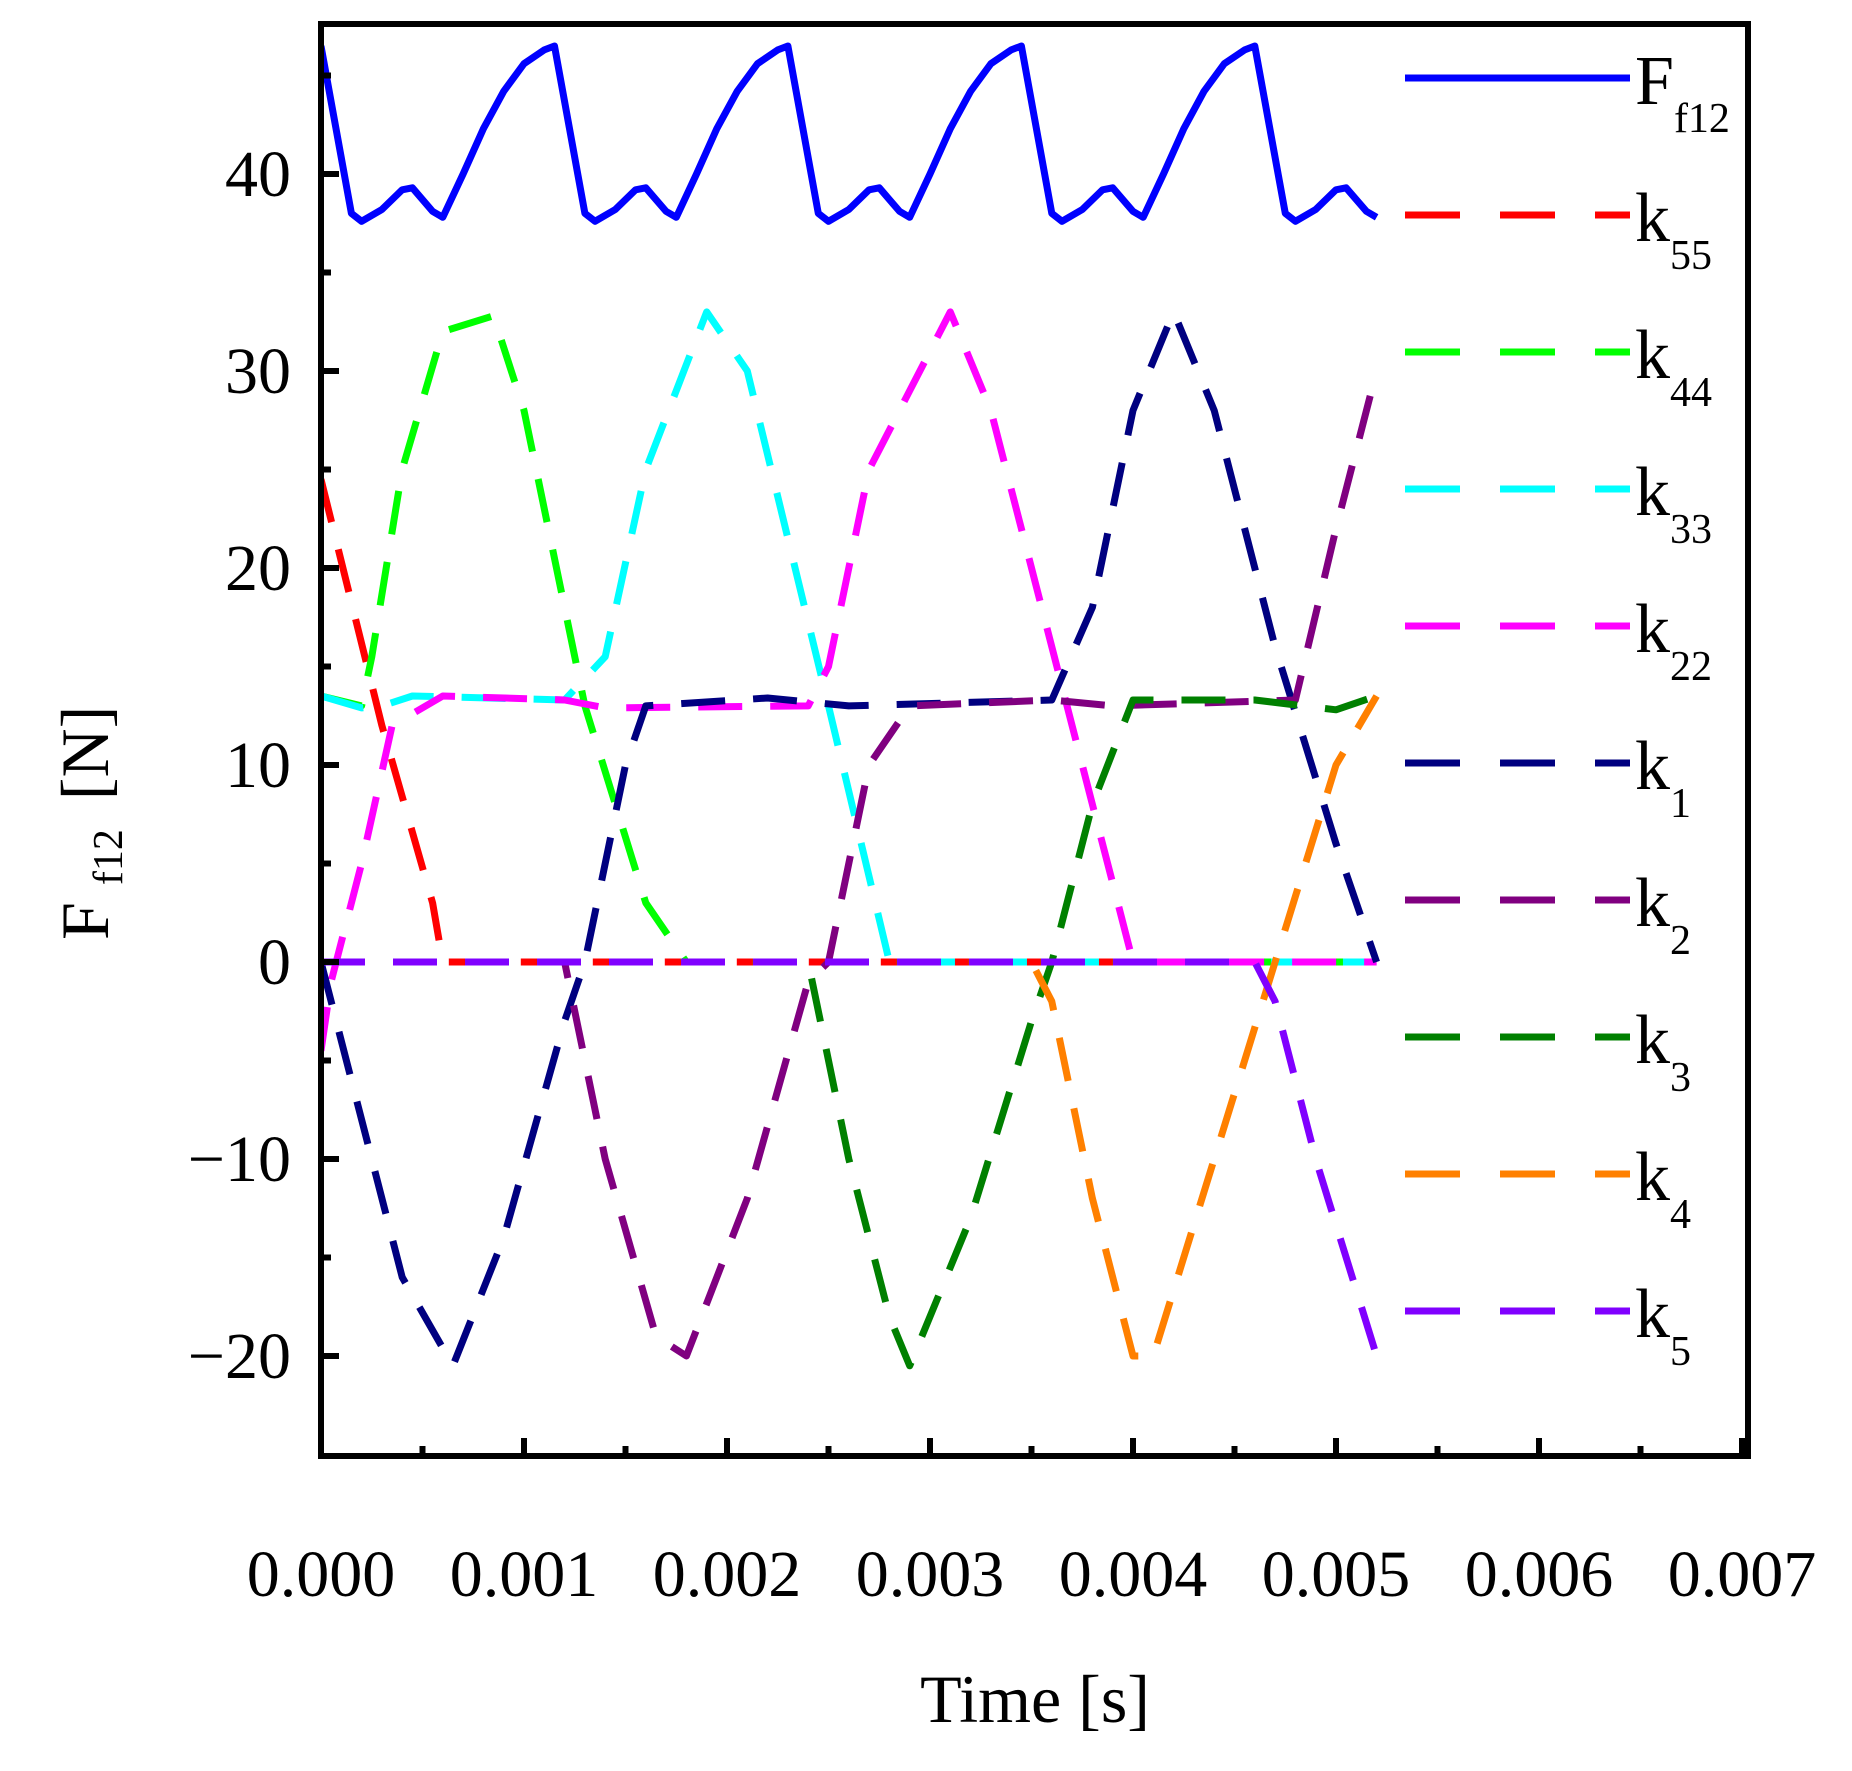  What do you see at coordinates (92, 823) in the screenshot?
I see `y-axis-title: F f12 [N]` at bounding box center [92, 823].